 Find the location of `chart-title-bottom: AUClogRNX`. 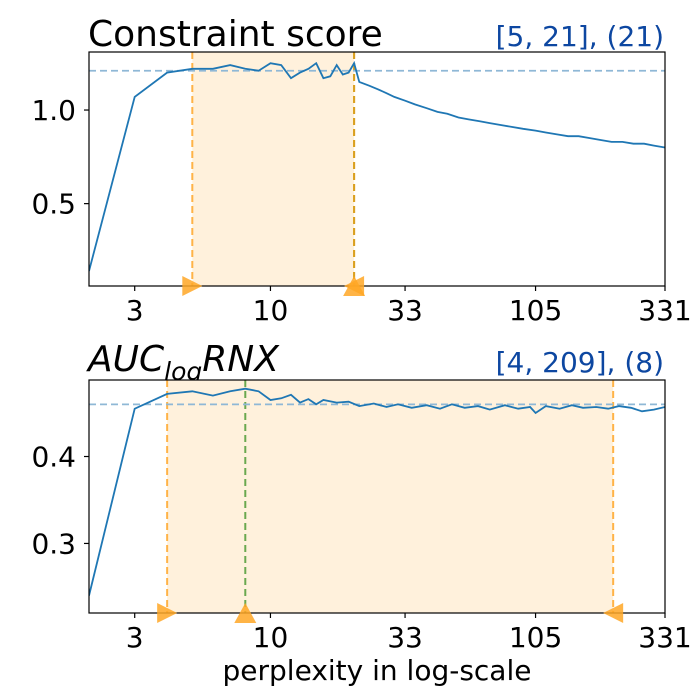

chart-title-bottom: AUClogRNX is located at coordinates (183, 362).